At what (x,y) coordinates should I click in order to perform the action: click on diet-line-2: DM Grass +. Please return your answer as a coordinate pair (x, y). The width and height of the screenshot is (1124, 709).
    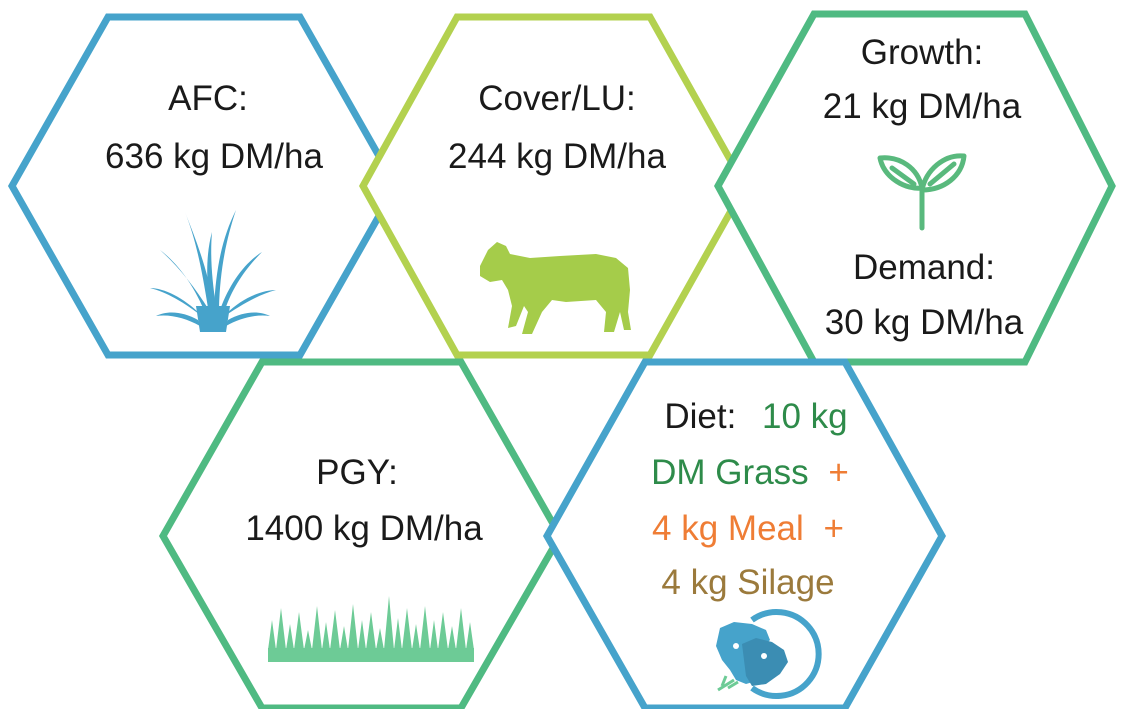
    Looking at the image, I should click on (750, 472).